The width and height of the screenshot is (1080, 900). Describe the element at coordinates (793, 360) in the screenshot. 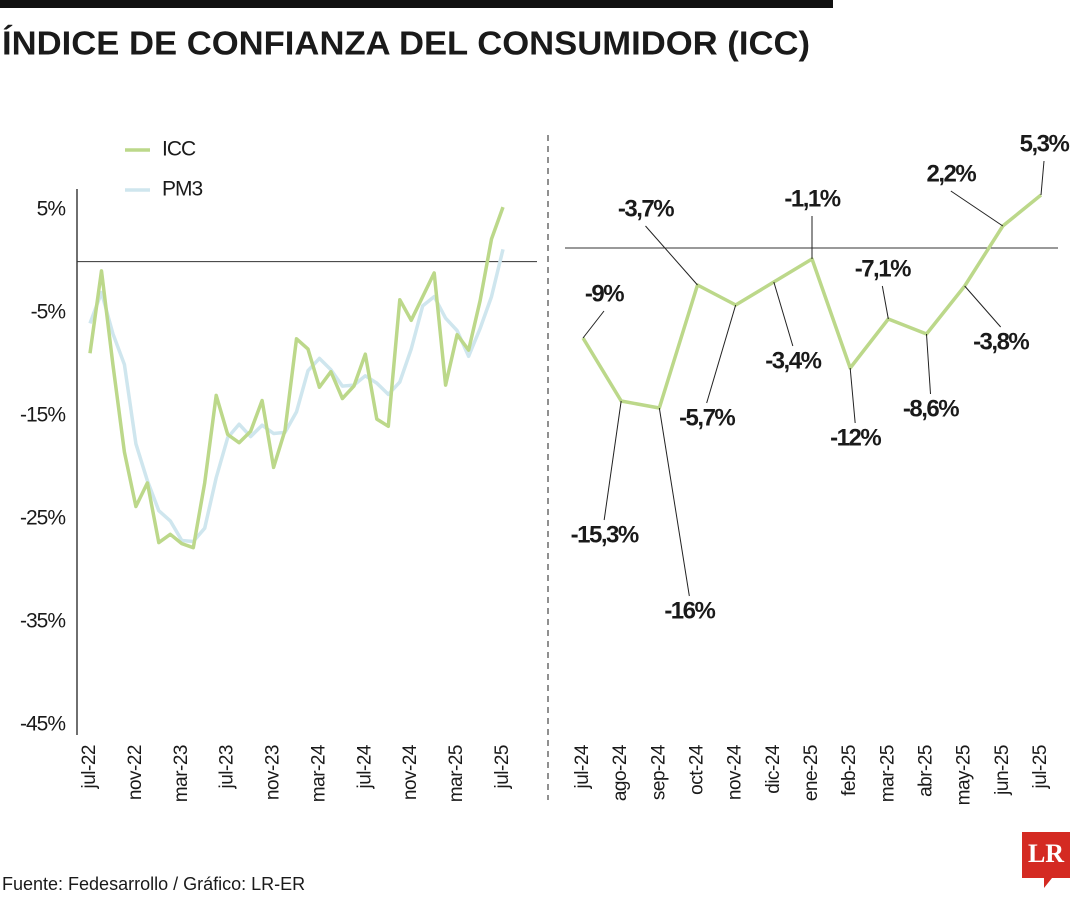

I see `value-label: -3,4%` at that location.